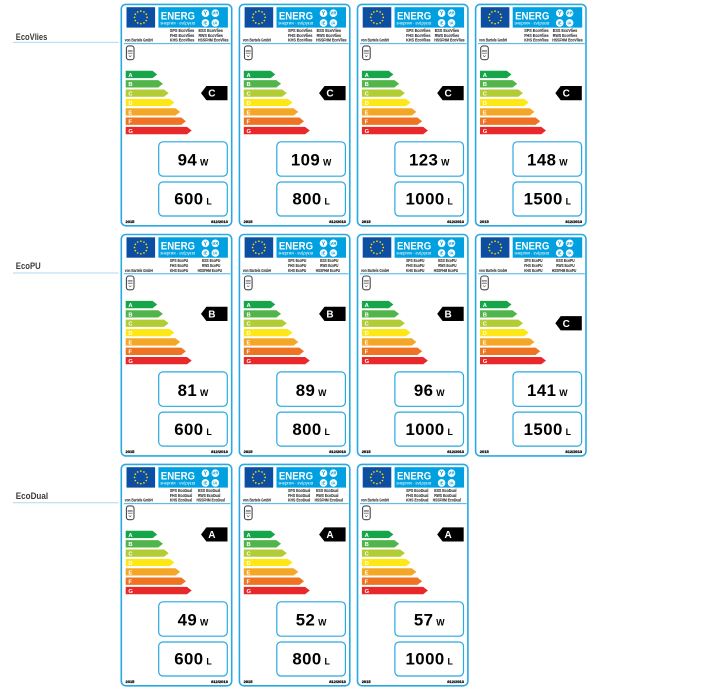  Describe the element at coordinates (447, 500) in the screenshot. I see `svg-text: HSSFHM EcoDual` at that location.